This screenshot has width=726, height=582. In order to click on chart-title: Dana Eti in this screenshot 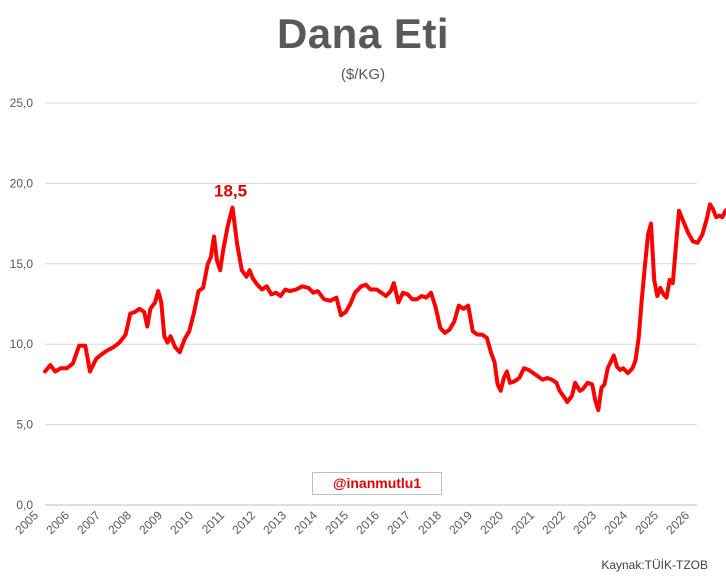, I will do `click(363, 33)`.